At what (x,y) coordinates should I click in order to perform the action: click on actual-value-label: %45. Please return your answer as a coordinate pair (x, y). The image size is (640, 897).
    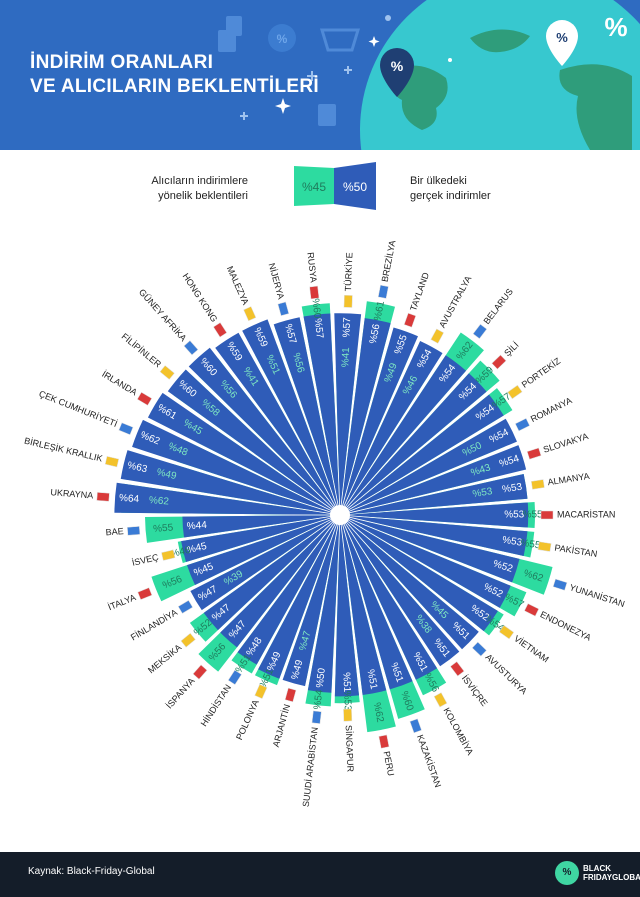
    Looking at the image, I should click on (197, 548).